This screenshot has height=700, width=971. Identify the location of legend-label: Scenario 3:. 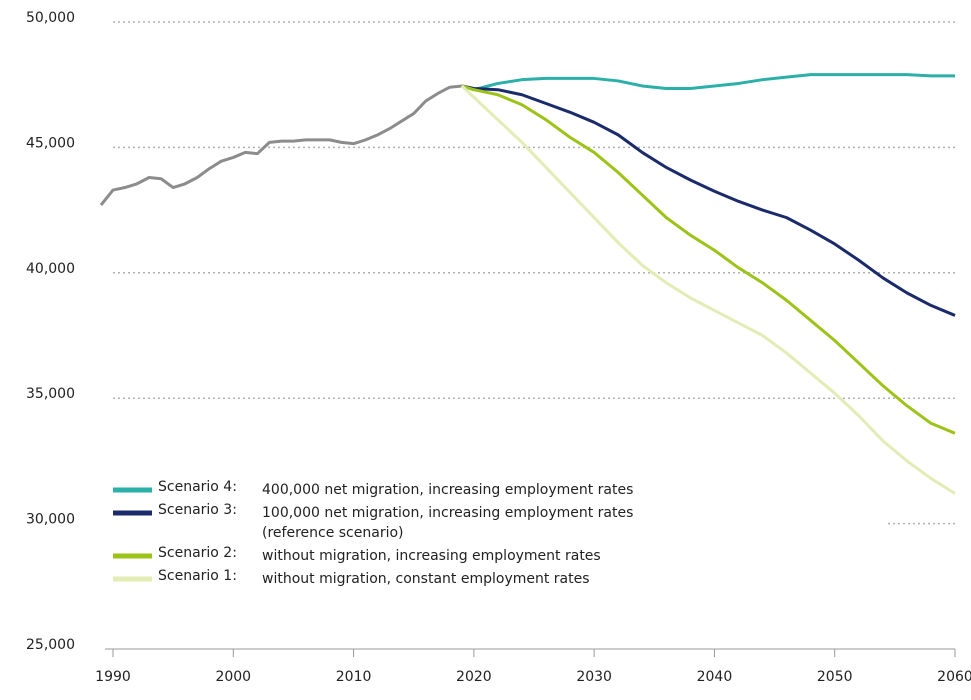
(197, 510).